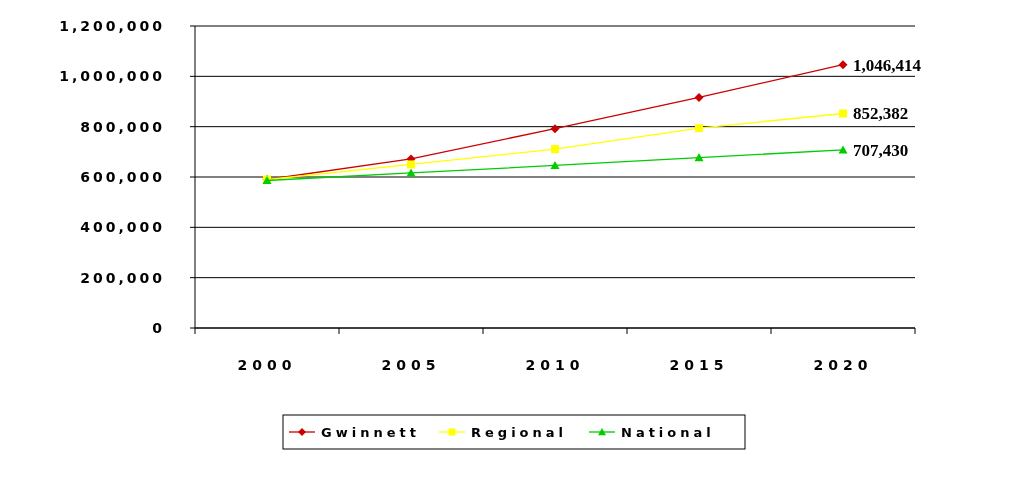  I want to click on y-tick-label: 800,000, so click(122, 126).